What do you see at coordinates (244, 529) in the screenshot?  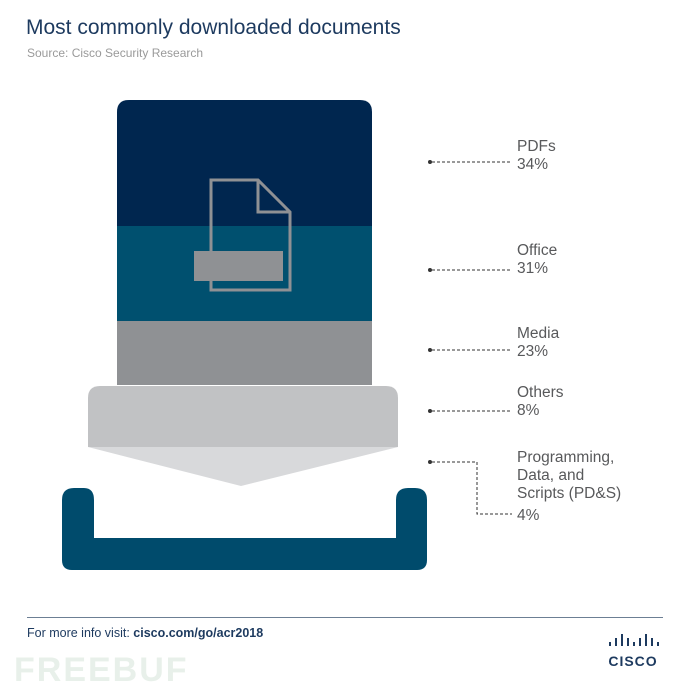 I see `segment-pds` at bounding box center [244, 529].